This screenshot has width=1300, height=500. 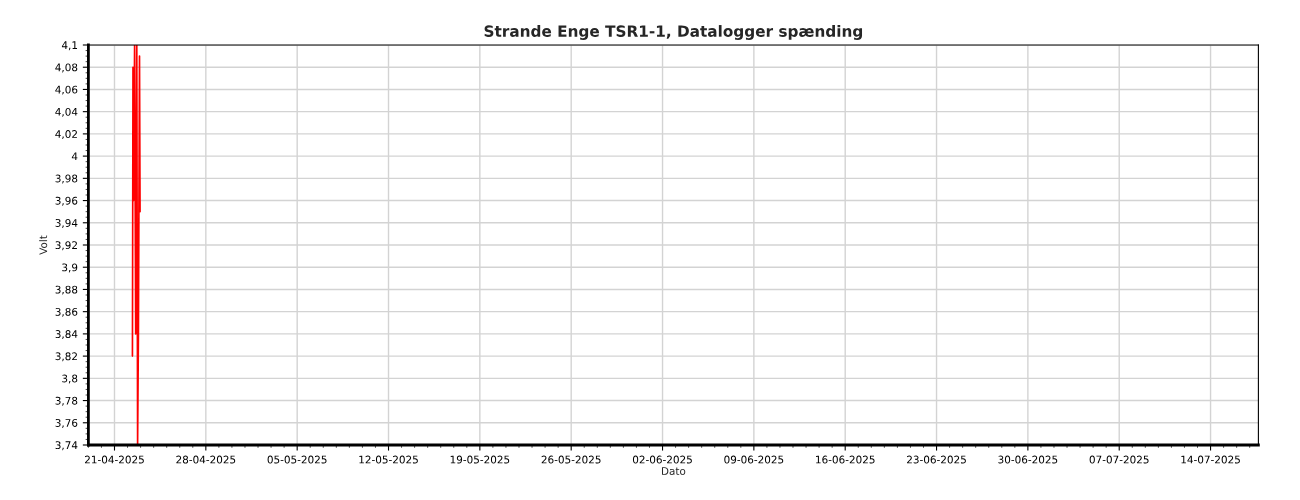 I want to click on y-tick-label: 3,74, so click(x=66, y=446).